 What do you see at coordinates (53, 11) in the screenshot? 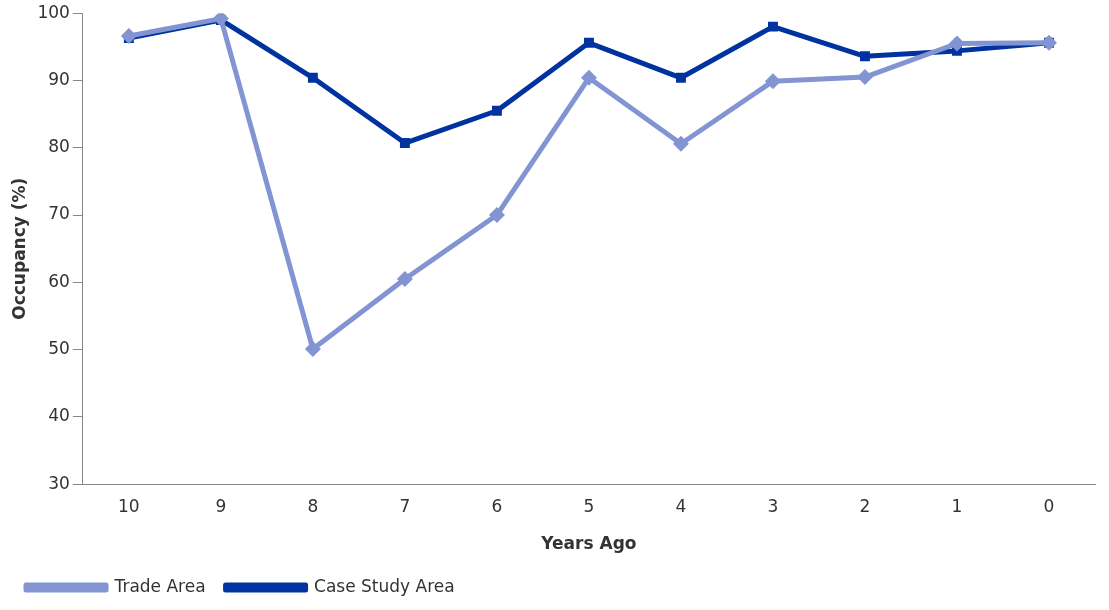
I see `y-tick-label: 100` at bounding box center [53, 11].